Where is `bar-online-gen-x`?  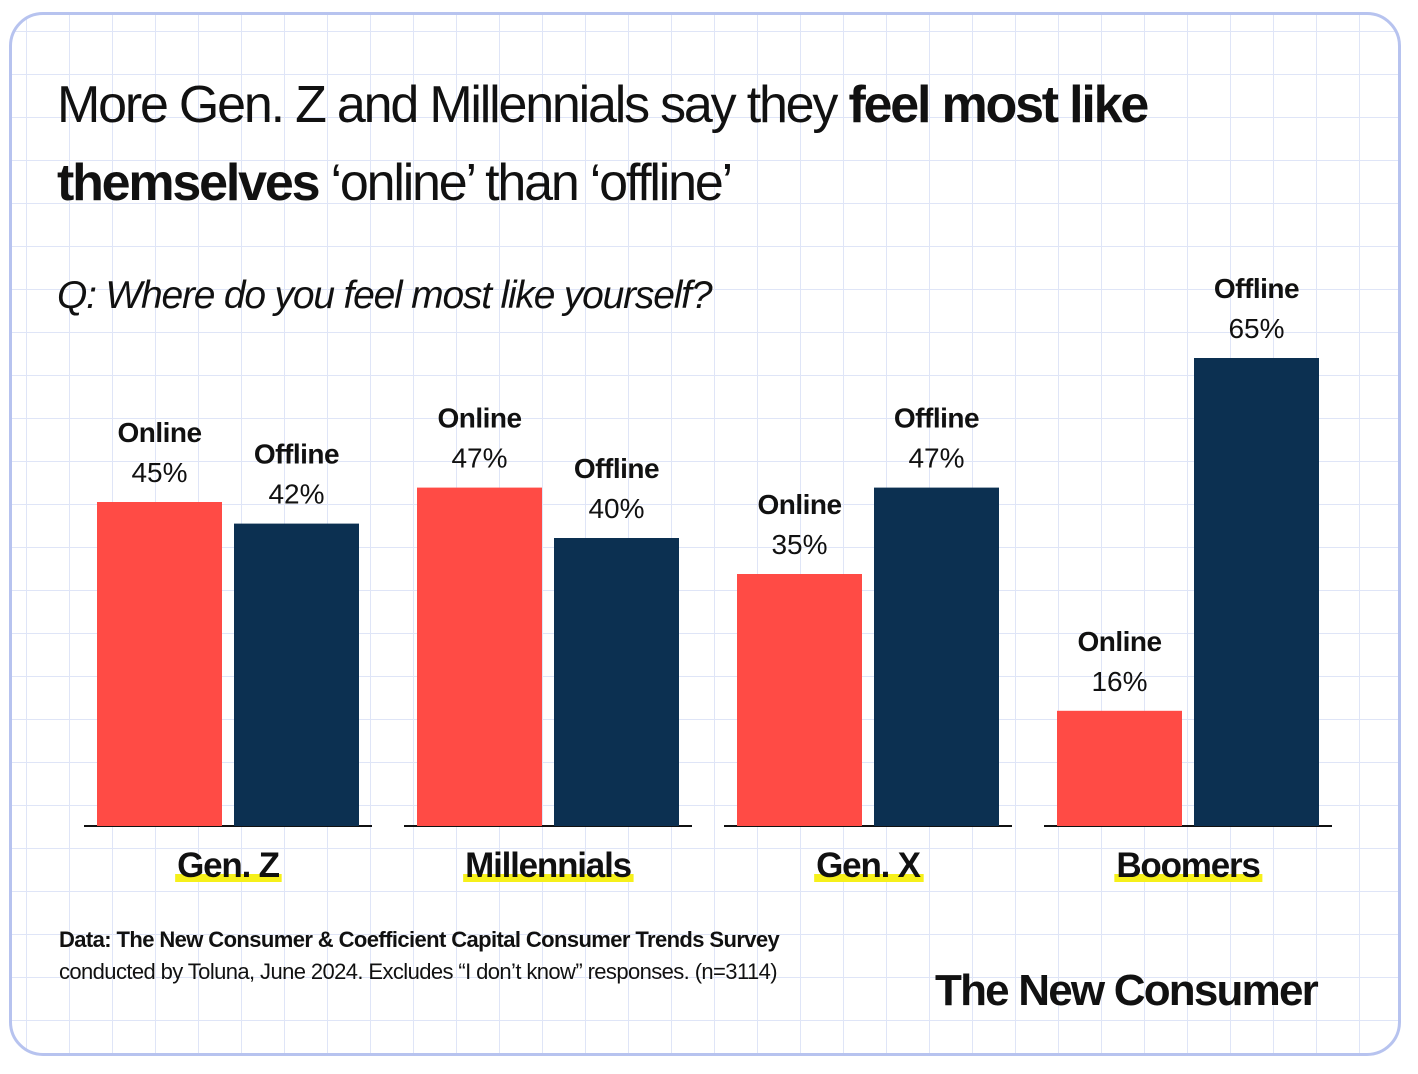 bar-online-gen-x is located at coordinates (799, 700).